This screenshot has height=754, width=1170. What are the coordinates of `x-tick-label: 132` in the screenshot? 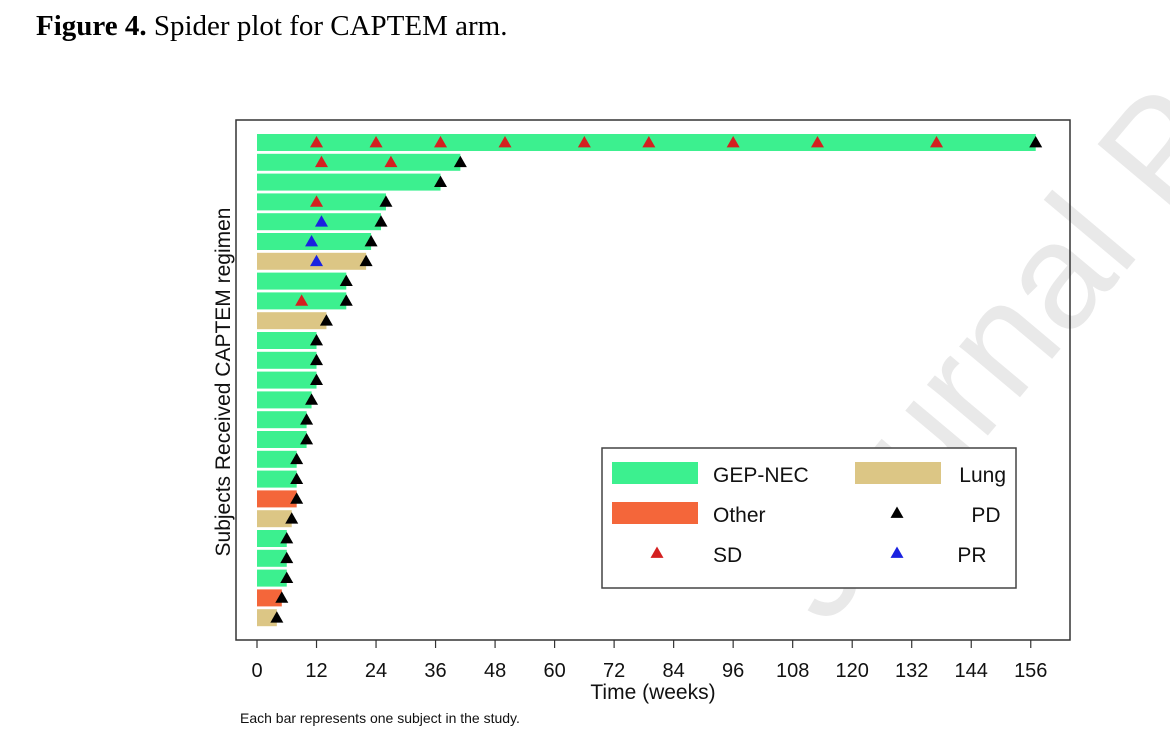 It's located at (911, 671).